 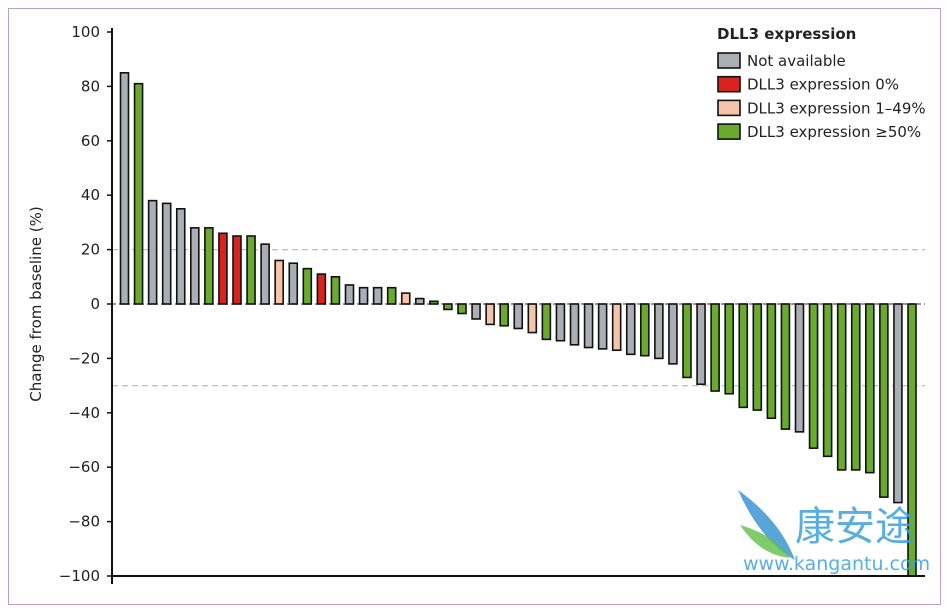 I want to click on y-tick-label: 60, so click(x=90, y=141).